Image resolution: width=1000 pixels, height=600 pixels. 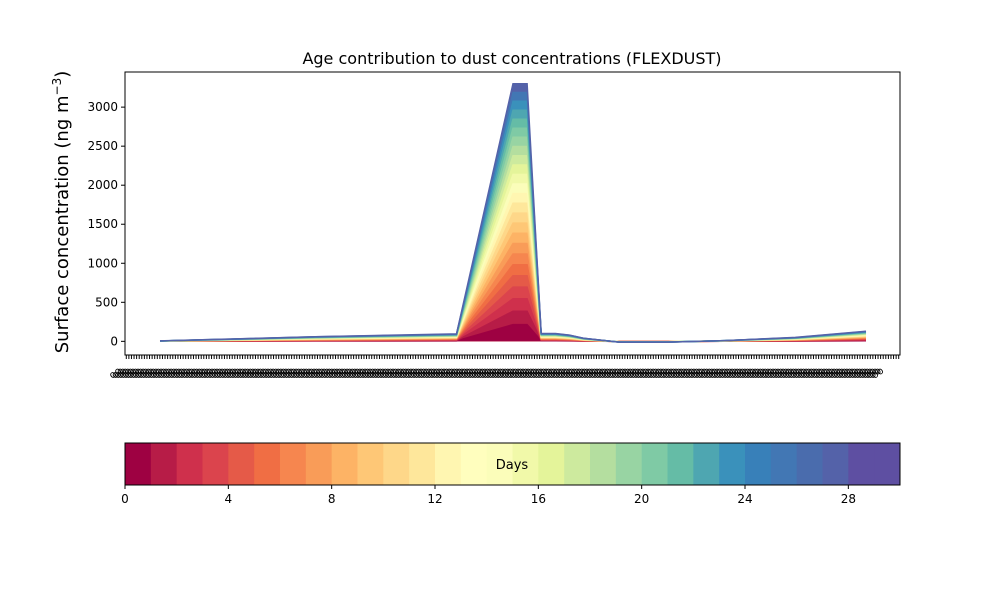 What do you see at coordinates (538, 499) in the screenshot?
I see `colorbar-tick-label: 16` at bounding box center [538, 499].